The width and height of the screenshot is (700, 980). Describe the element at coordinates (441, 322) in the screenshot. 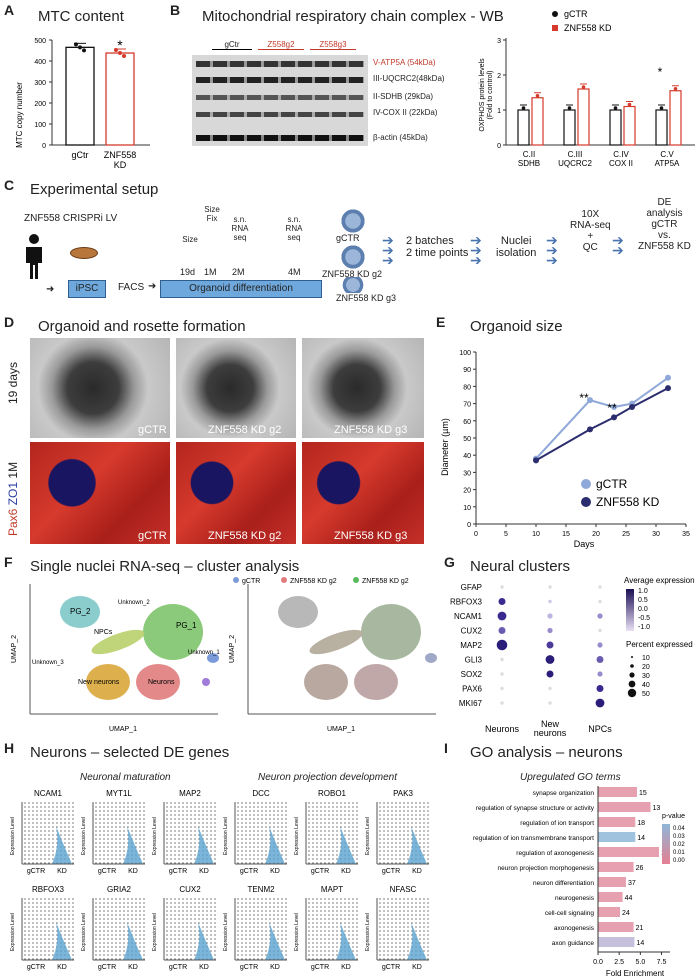

I see `panel-label-e: E` at that location.